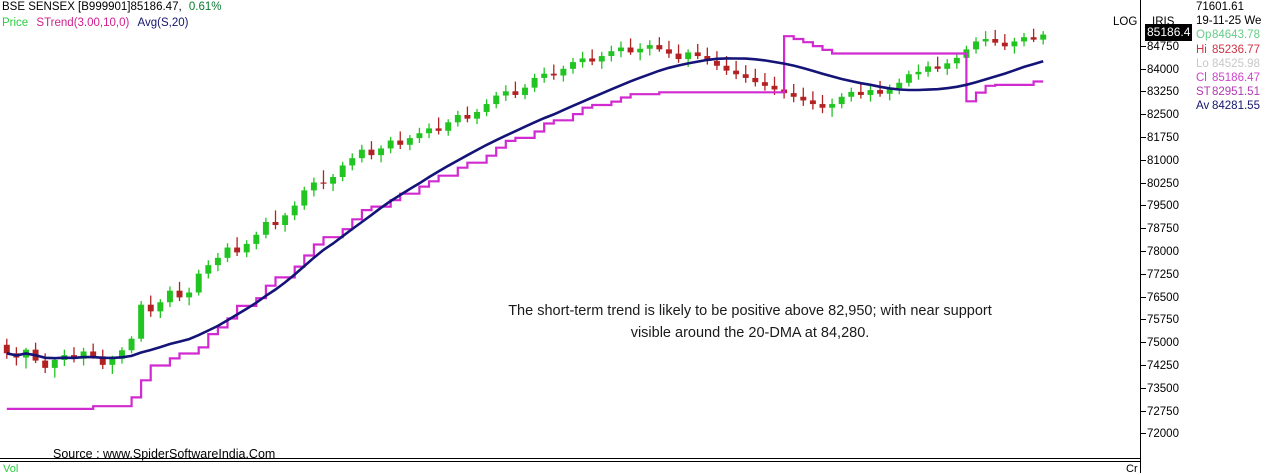  I want to click on plot-bottom-border, so click(570, 458).